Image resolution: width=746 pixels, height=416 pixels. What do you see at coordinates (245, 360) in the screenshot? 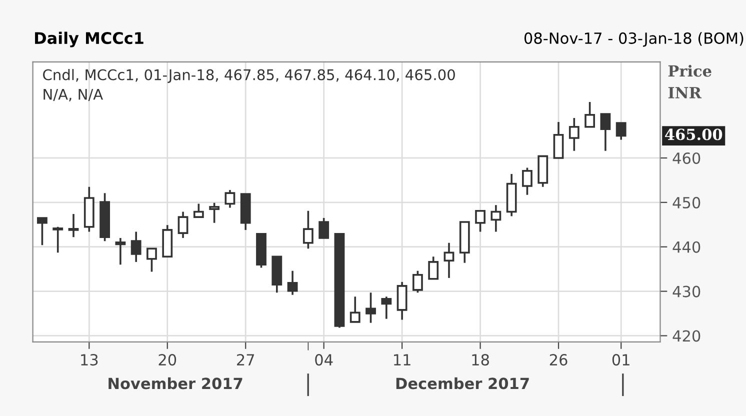
I see `x-tick-label: 27` at bounding box center [245, 360].